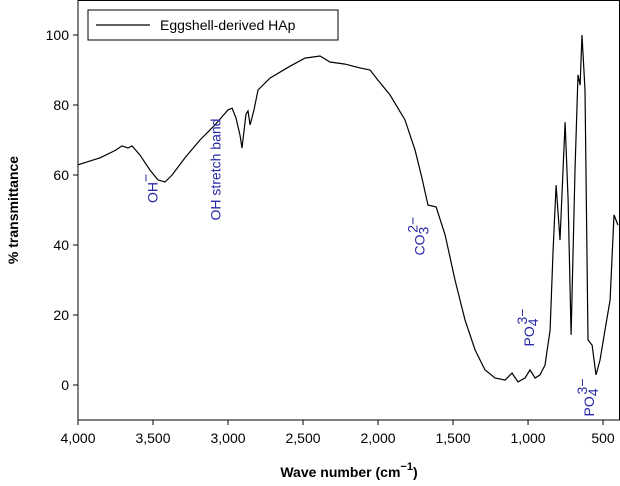 The image size is (620, 486). I want to click on x-tick-label: 3,000, so click(227, 438).